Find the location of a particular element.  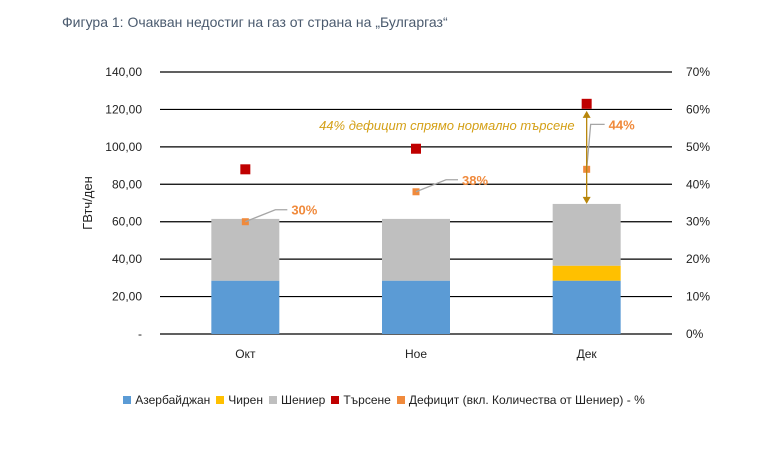

legend-item: Търсене is located at coordinates (361, 400).